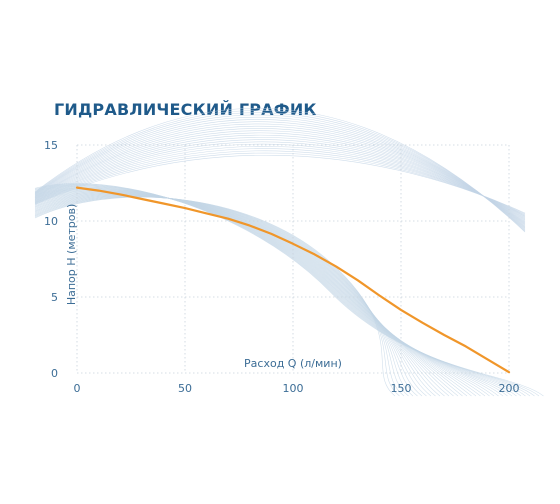 This screenshot has height=504, width=560. What do you see at coordinates (293, 363) in the screenshot?
I see `x-axis-label: Расход Q (л/мин)` at bounding box center [293, 363].